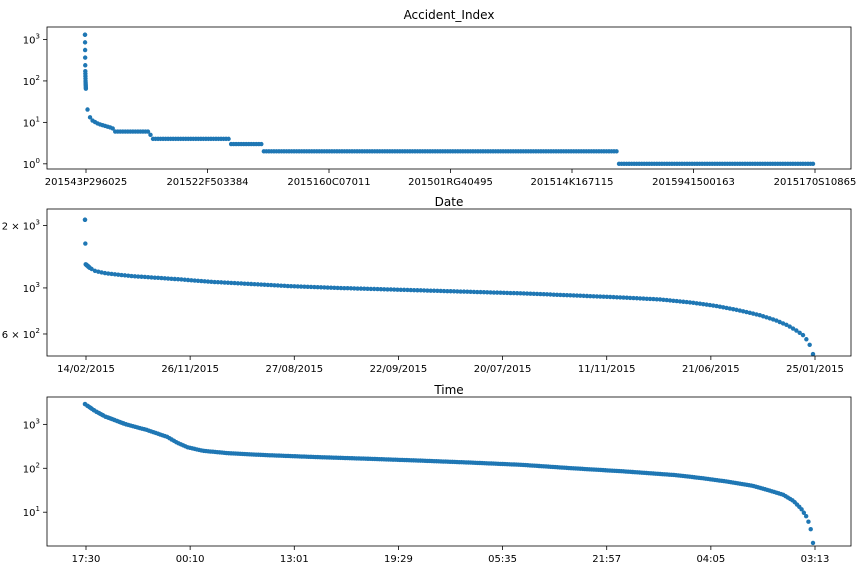 The width and height of the screenshot is (856, 568). Describe the element at coordinates (399, 369) in the screenshot. I see `x-tick-label: 22/09/2015` at that location.